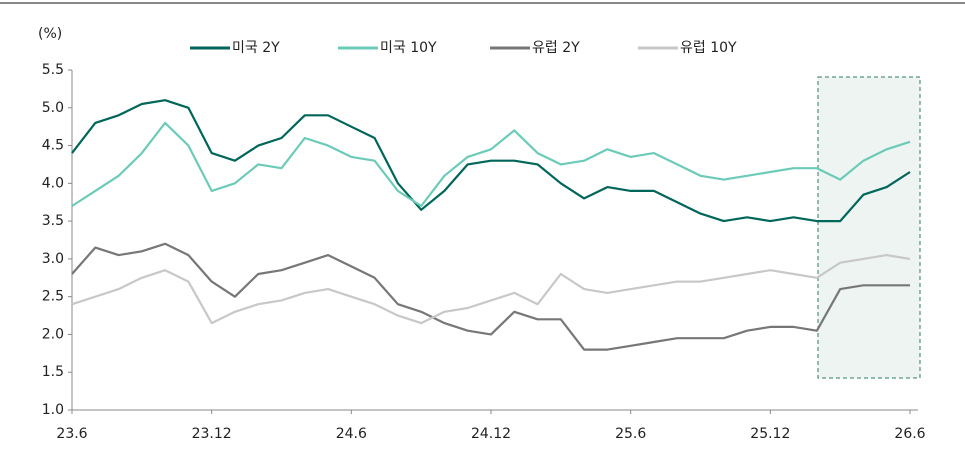  Describe the element at coordinates (53, 410) in the screenshot. I see `y-tick-label: 1.0` at that location.